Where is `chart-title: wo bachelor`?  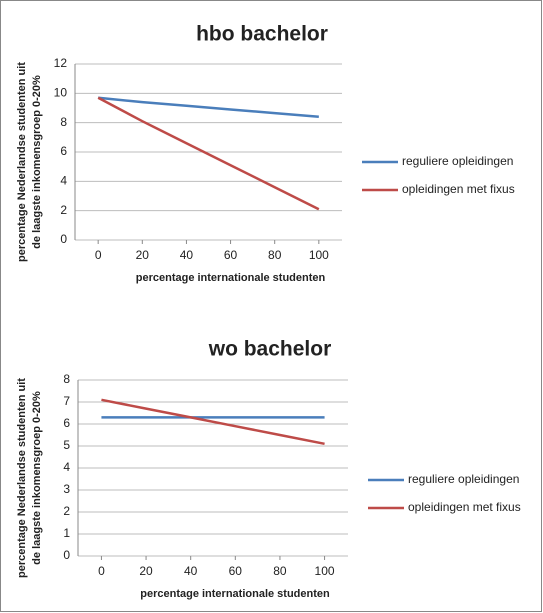
chart-title: wo bachelor is located at coordinates (270, 349).